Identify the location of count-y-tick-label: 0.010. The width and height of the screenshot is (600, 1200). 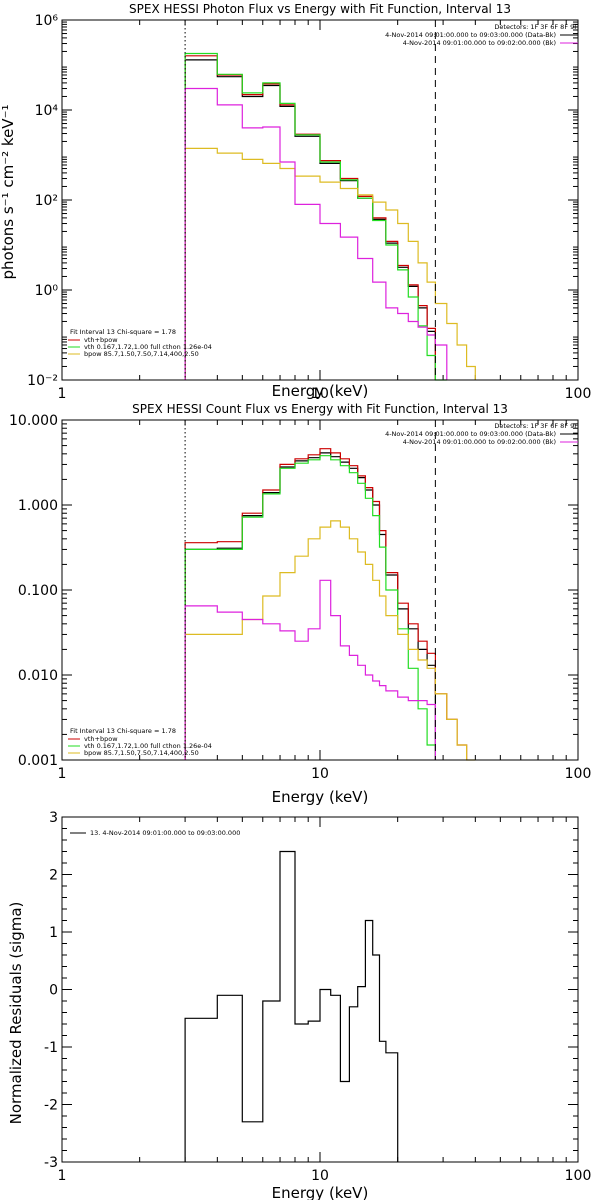
(38, 676).